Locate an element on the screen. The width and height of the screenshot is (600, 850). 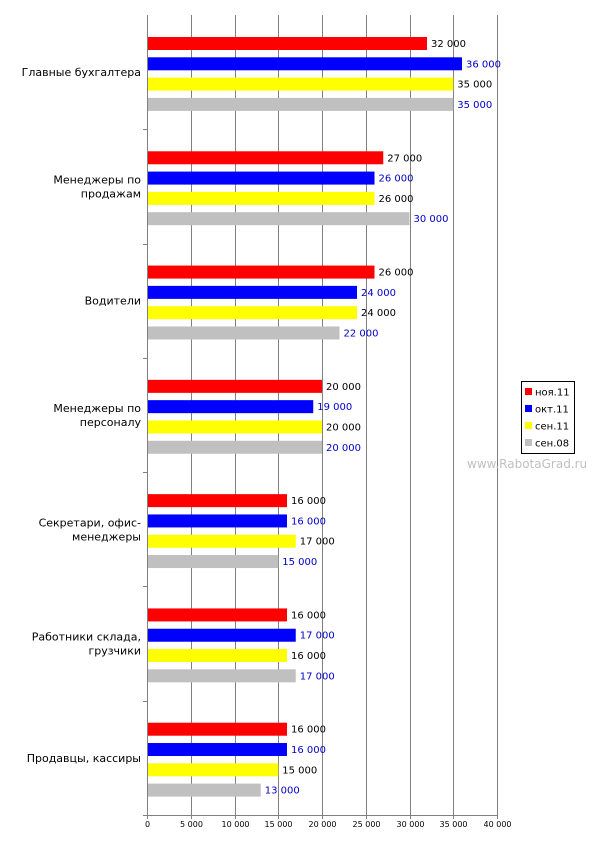
bar-value-label: 13 000 is located at coordinates (282, 791).